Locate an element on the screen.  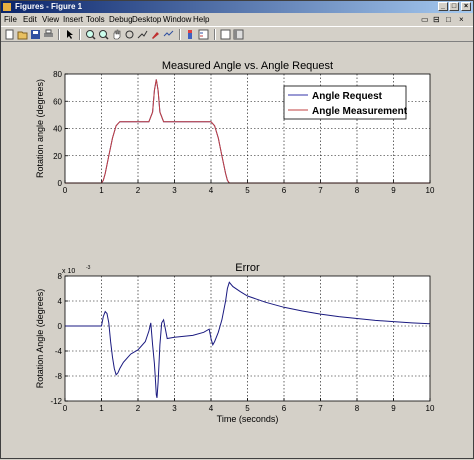
restore-icon: □ is located at coordinates (448, 19).